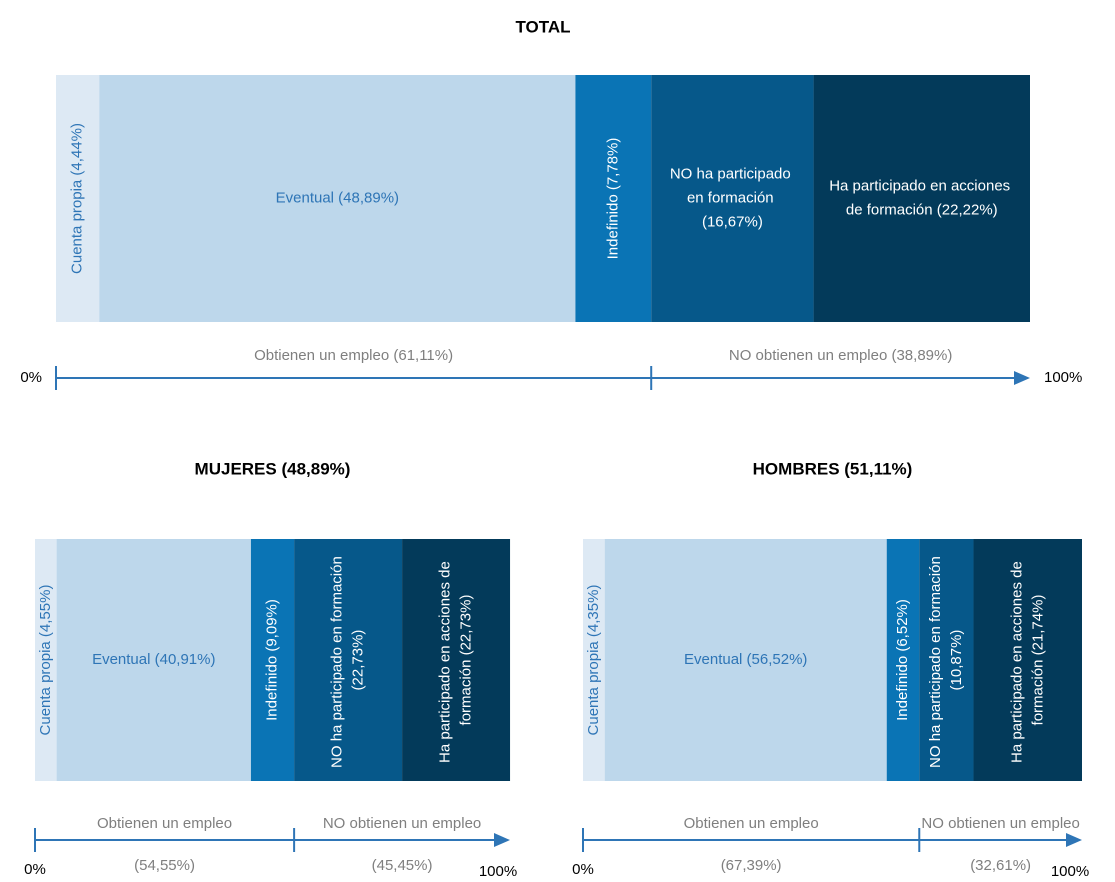  Describe the element at coordinates (542, 26) in the screenshot. I see `chart-title: TOTAL` at that location.